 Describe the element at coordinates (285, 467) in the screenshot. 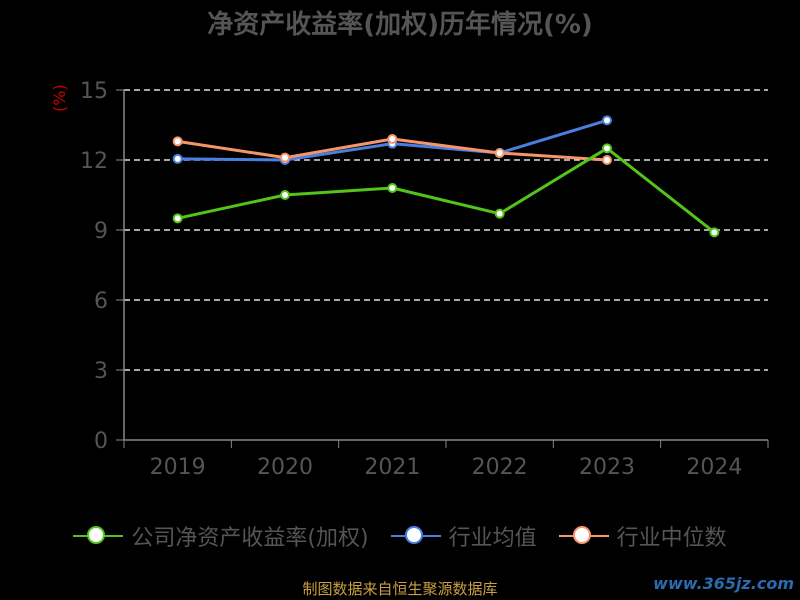

I see `x-tick-label: 2020` at that location.